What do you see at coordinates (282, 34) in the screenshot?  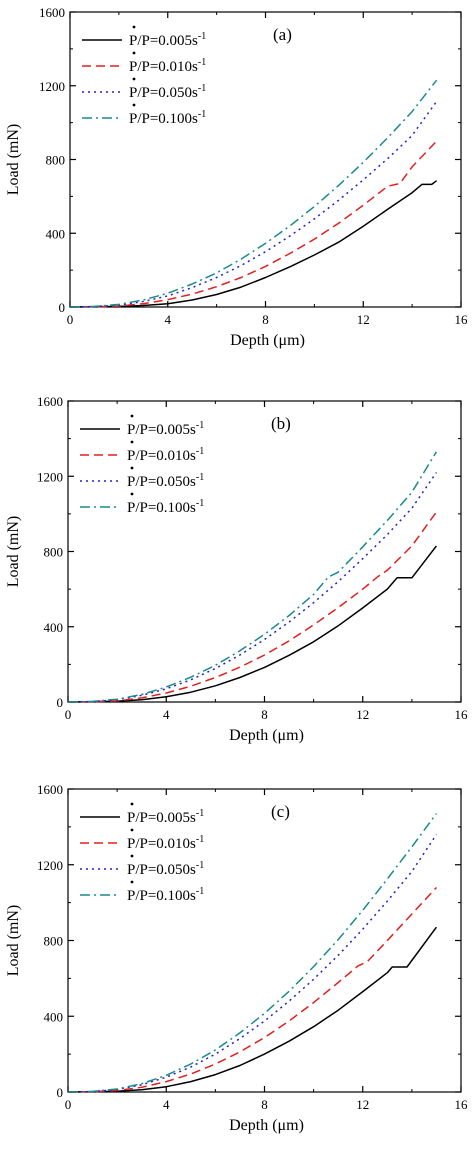 I see `panel-label: (a)` at bounding box center [282, 34].